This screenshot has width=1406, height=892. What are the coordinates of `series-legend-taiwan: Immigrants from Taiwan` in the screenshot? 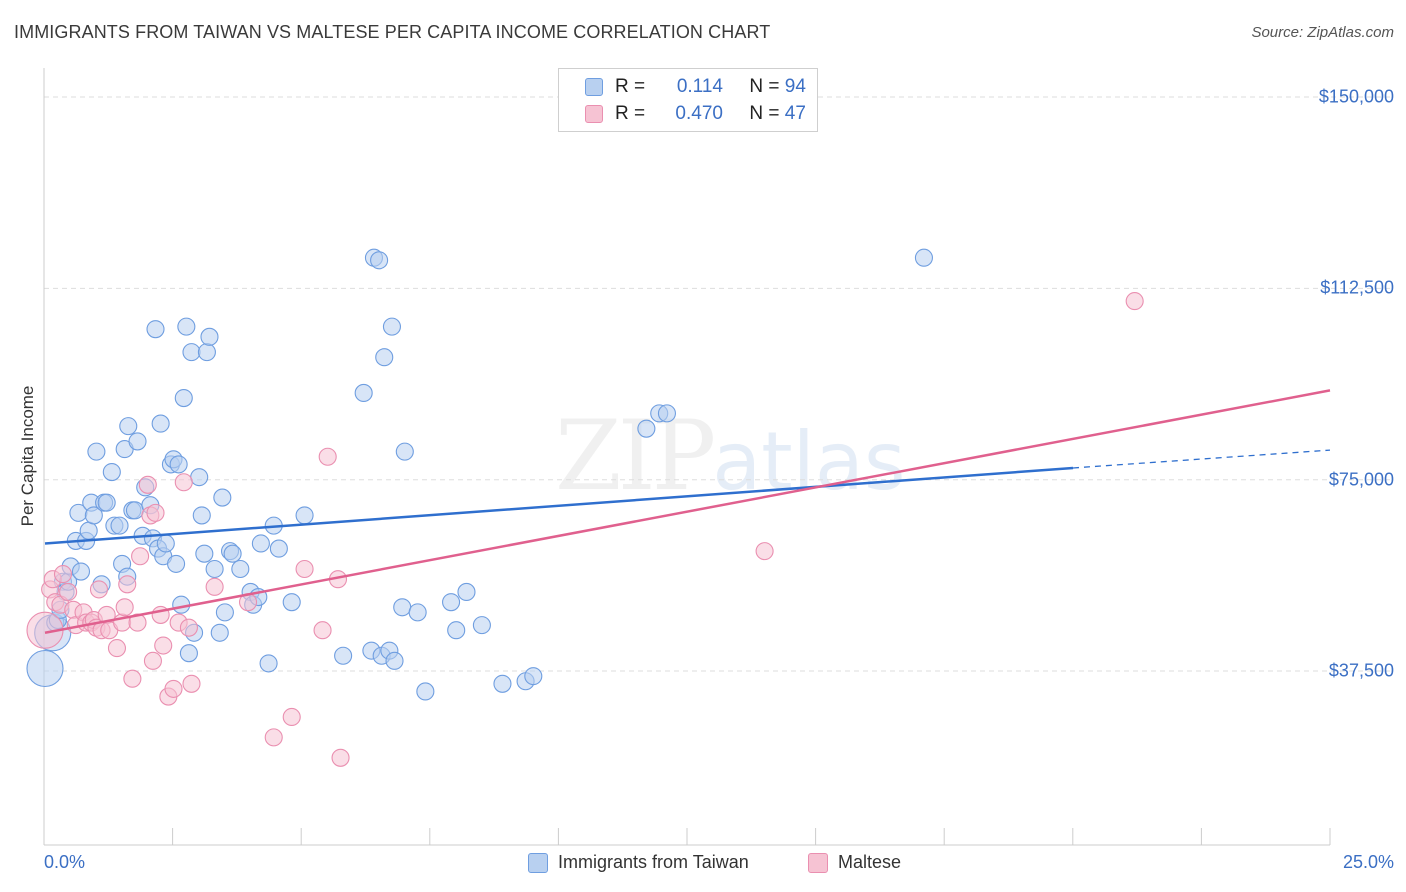 It's located at (638, 862).